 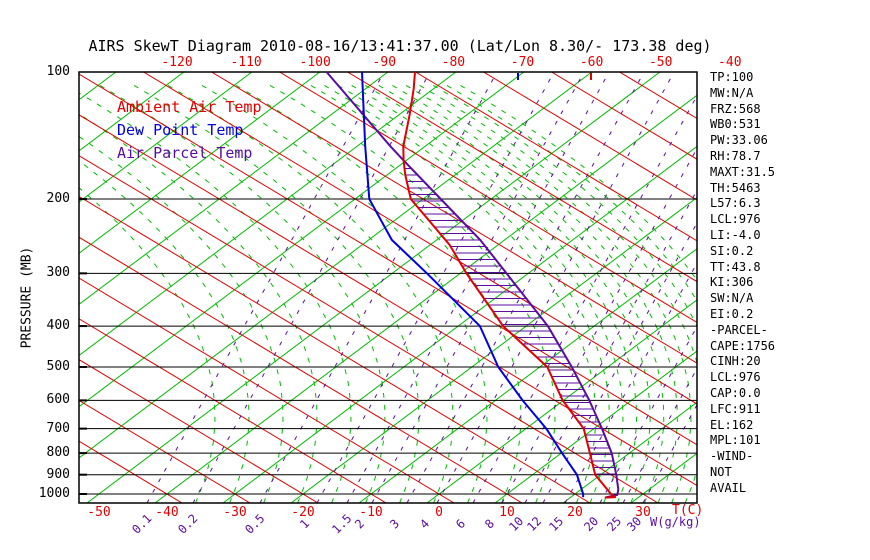 What do you see at coordinates (235, 512) in the screenshot?
I see `bottom-temperature-tick-label: -30` at bounding box center [235, 512].